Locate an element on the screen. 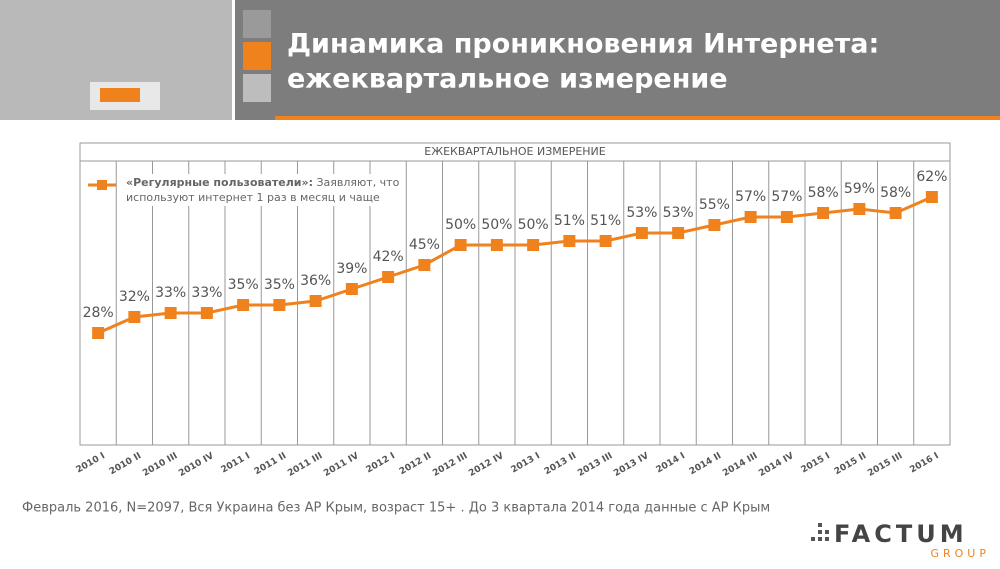 The height and width of the screenshot is (569, 1000). x-tick-label: 2014 II is located at coordinates (705, 464).